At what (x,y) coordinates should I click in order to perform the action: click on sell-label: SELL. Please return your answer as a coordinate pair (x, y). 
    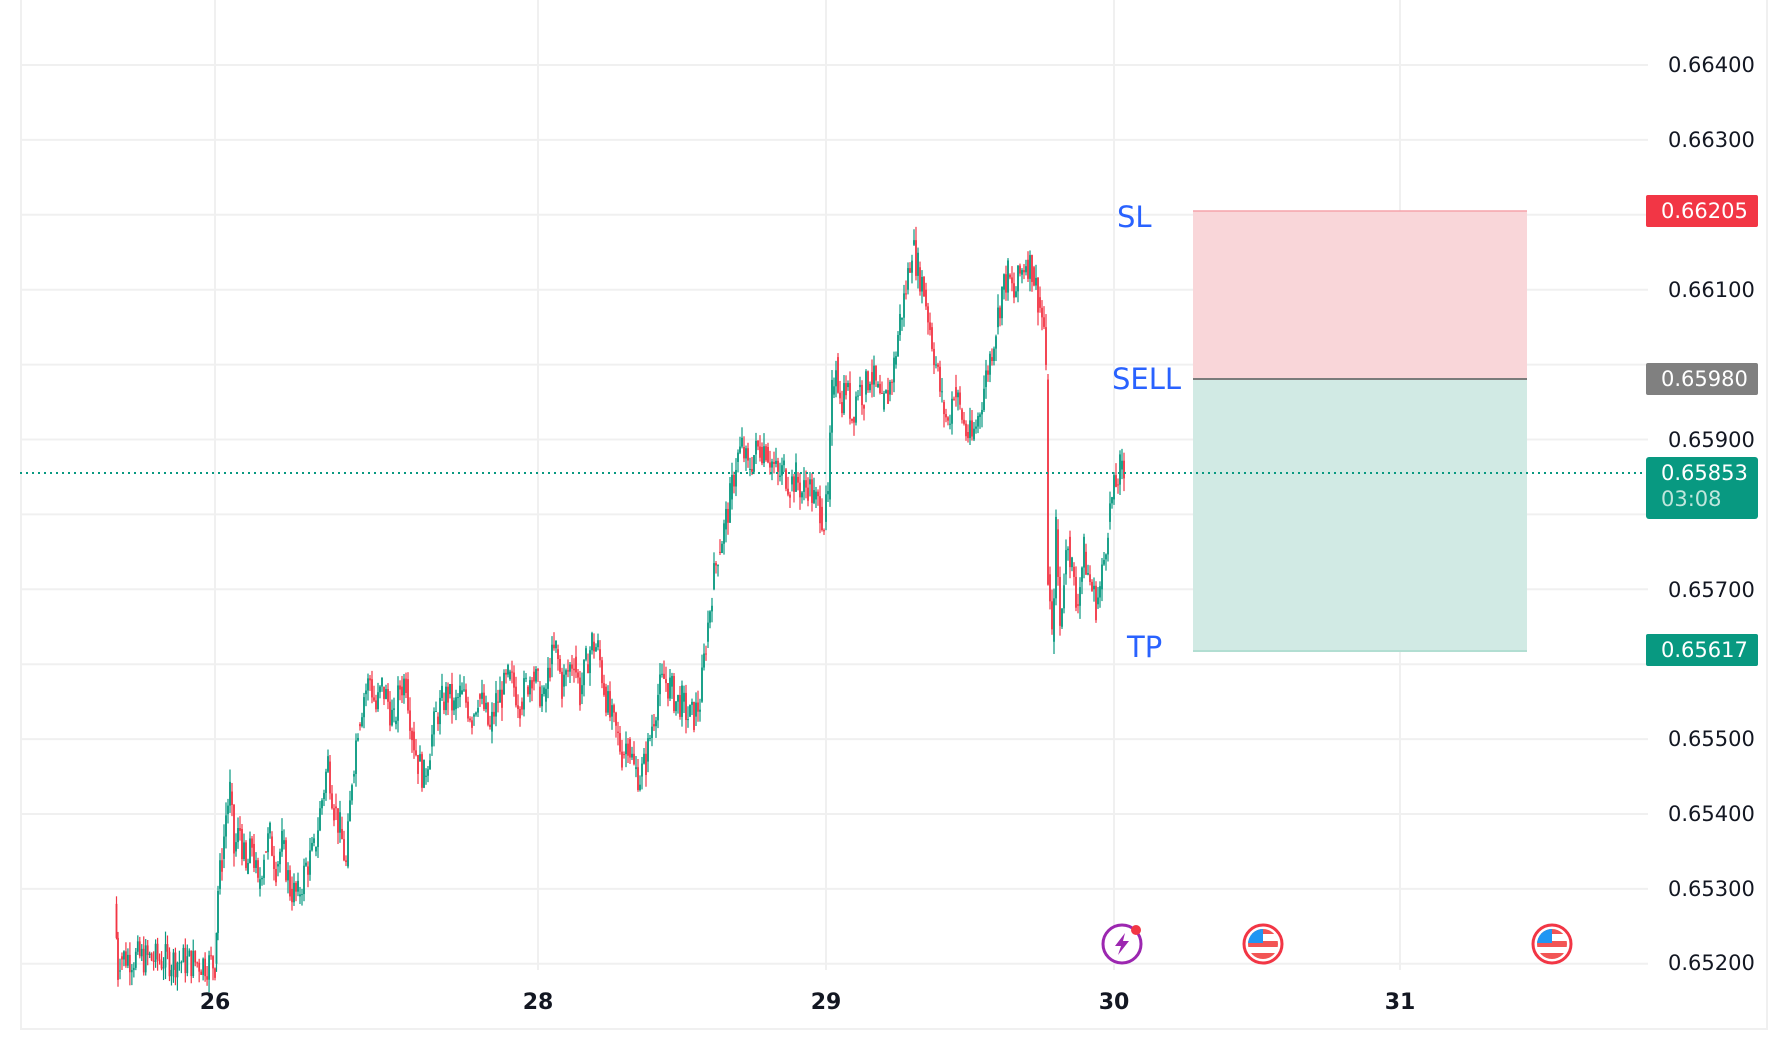
    Looking at the image, I should click on (1147, 379).